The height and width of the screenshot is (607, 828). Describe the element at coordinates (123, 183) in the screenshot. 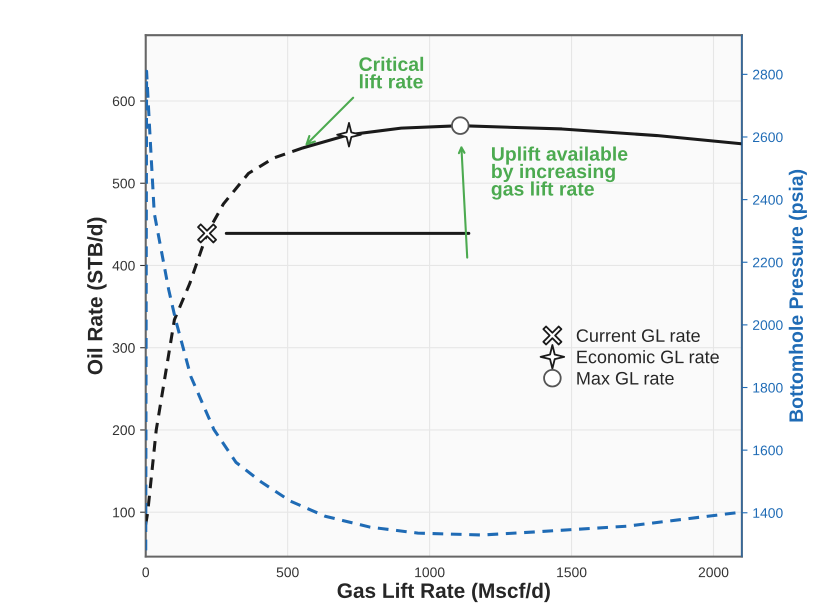

I see `y-tick-label: 500` at that location.